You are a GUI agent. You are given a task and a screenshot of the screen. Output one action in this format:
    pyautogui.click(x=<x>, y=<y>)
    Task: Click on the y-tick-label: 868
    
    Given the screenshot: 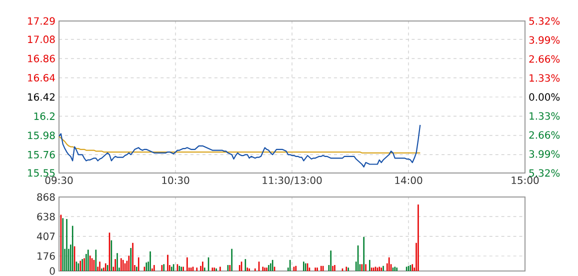 What is the action you would take?
    pyautogui.click(x=46, y=197)
    